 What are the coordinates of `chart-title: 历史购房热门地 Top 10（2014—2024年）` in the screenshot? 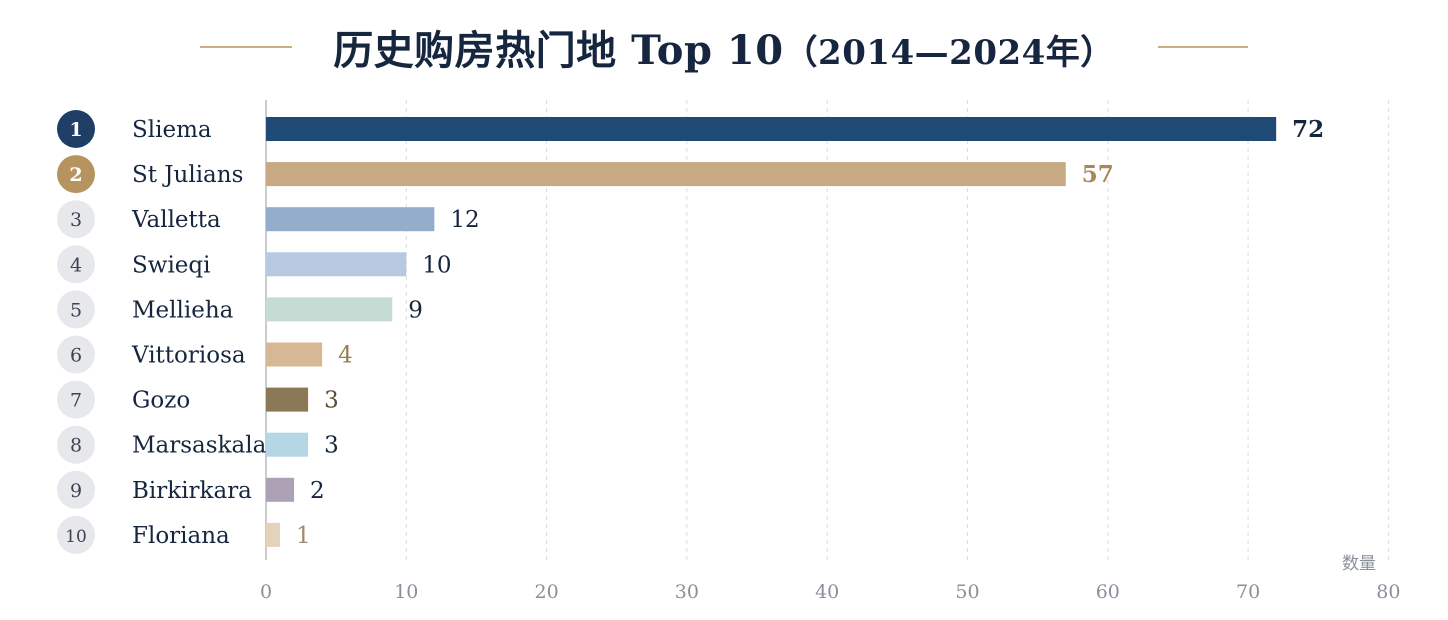 It's located at (724, 47).